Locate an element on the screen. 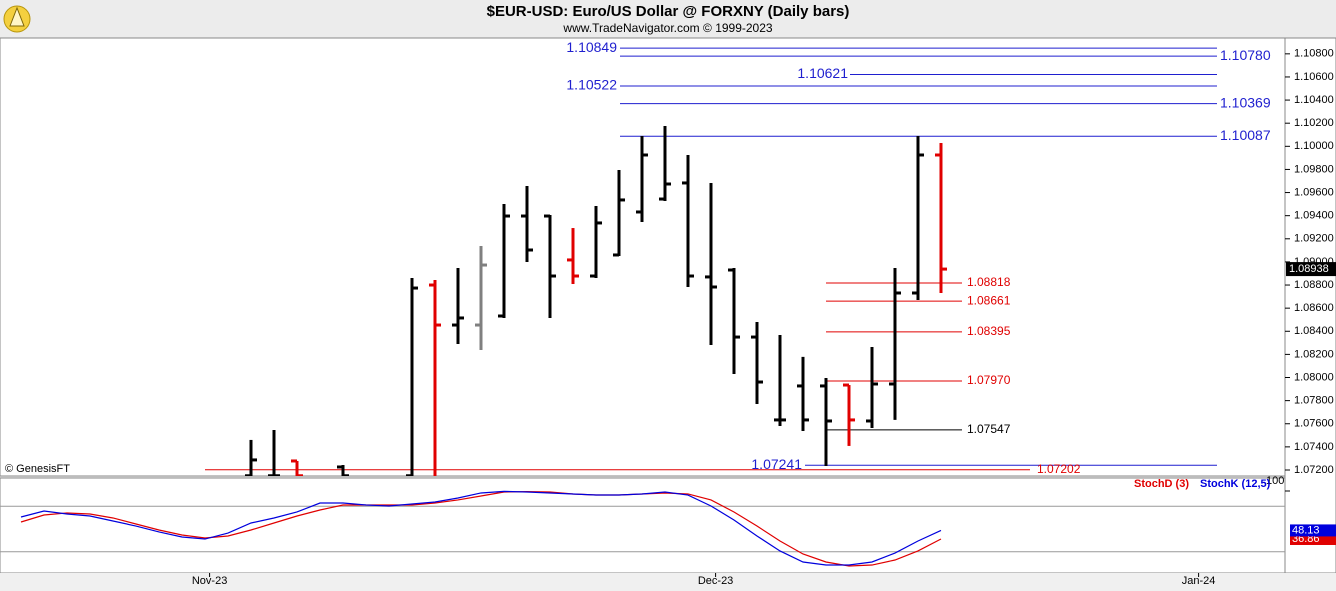 The image size is (1336, 591). y-tick-label: 1.08000 is located at coordinates (1314, 377).